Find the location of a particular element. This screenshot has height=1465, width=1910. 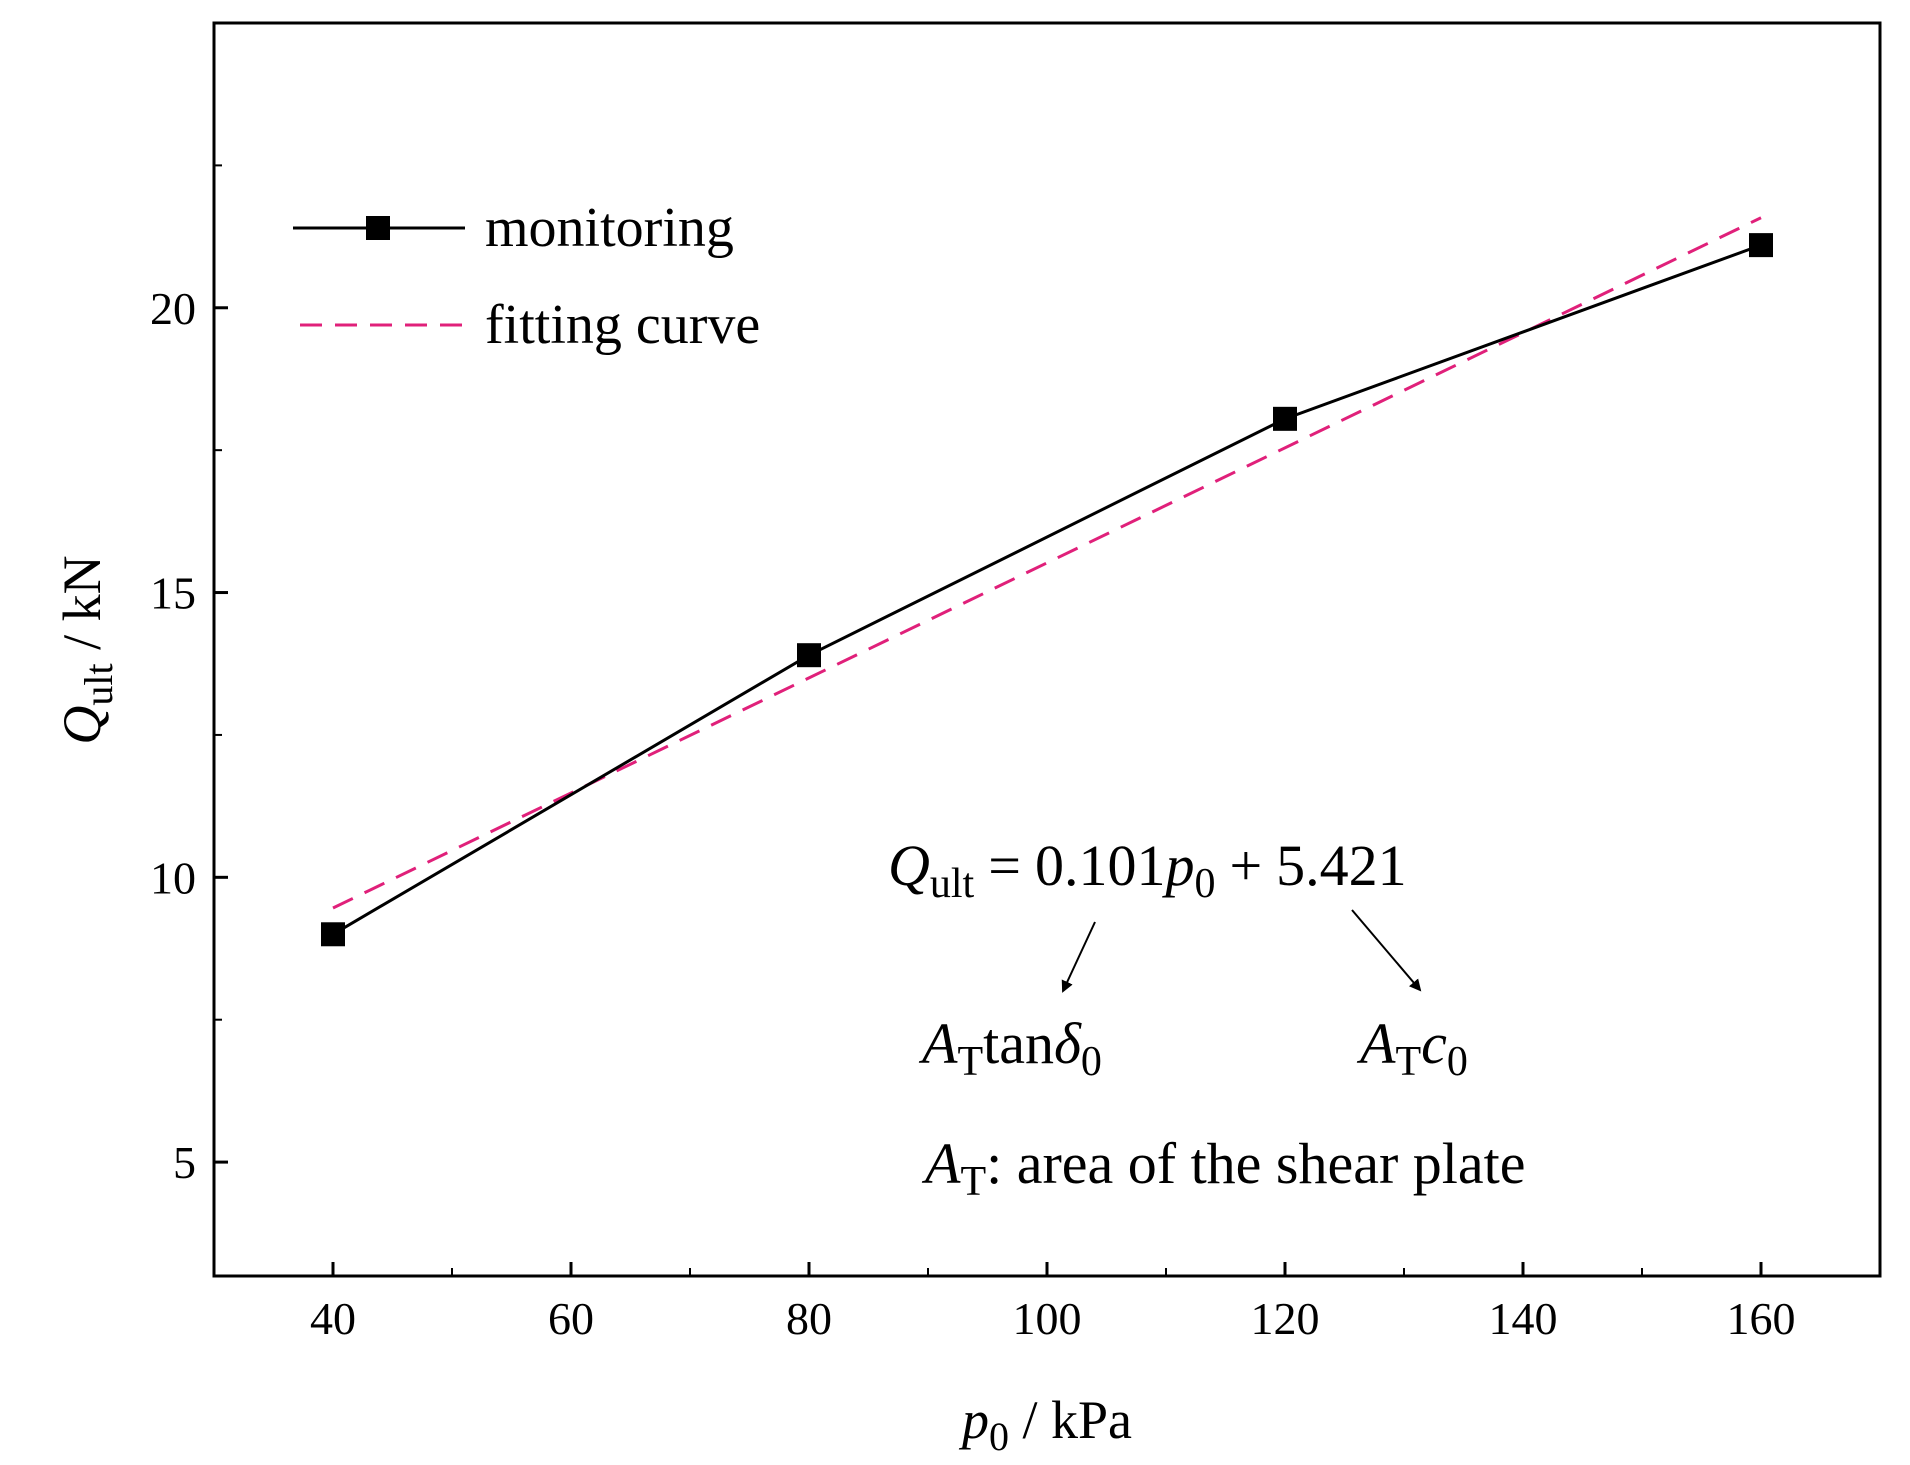

x-tick-label: 100 is located at coordinates (1047, 1318).